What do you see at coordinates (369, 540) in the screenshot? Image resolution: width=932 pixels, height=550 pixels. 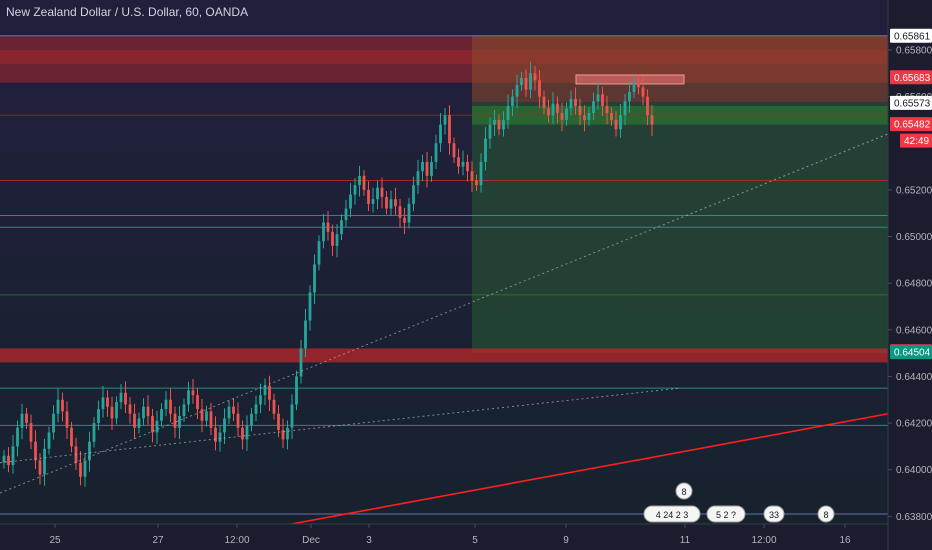 I see `x-tick-label-4: 3` at bounding box center [369, 540].